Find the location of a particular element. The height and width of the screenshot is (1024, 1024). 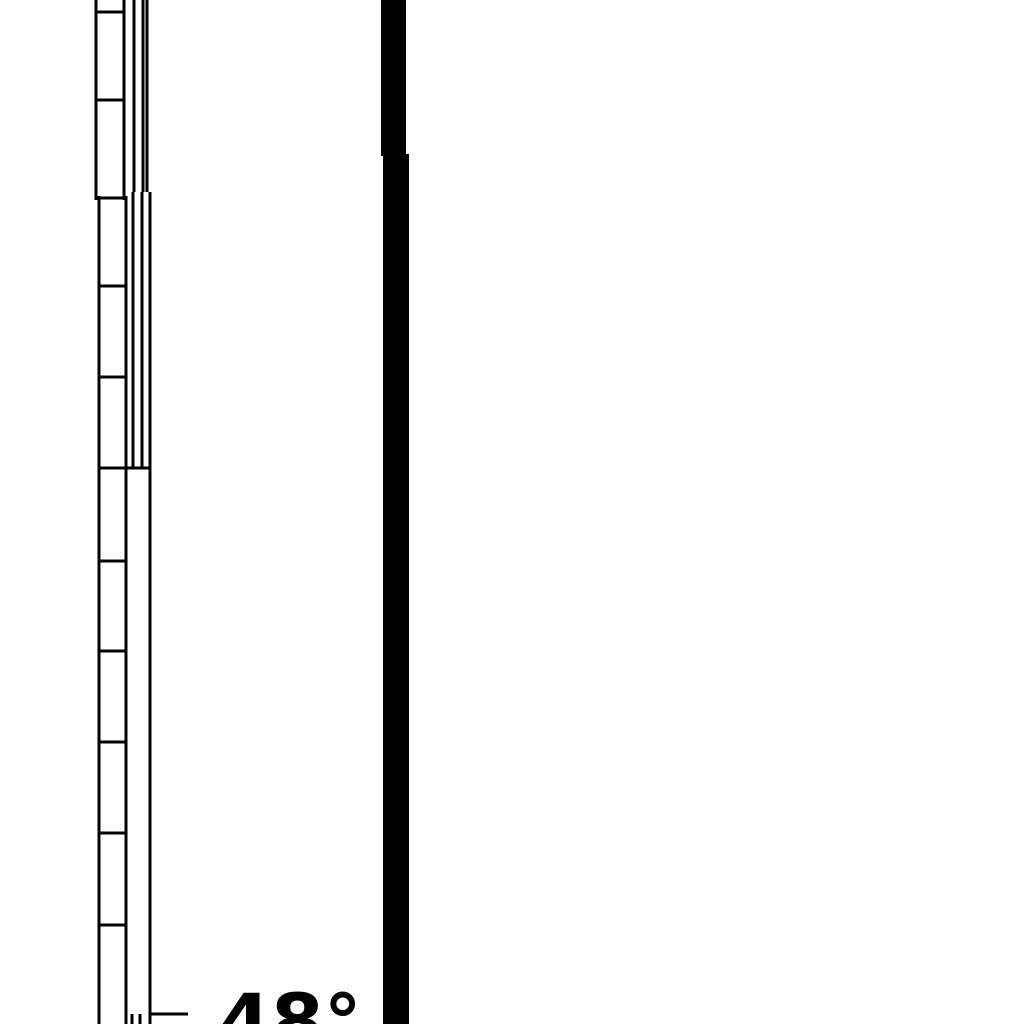

column-lower-segment is located at coordinates (142, 746).